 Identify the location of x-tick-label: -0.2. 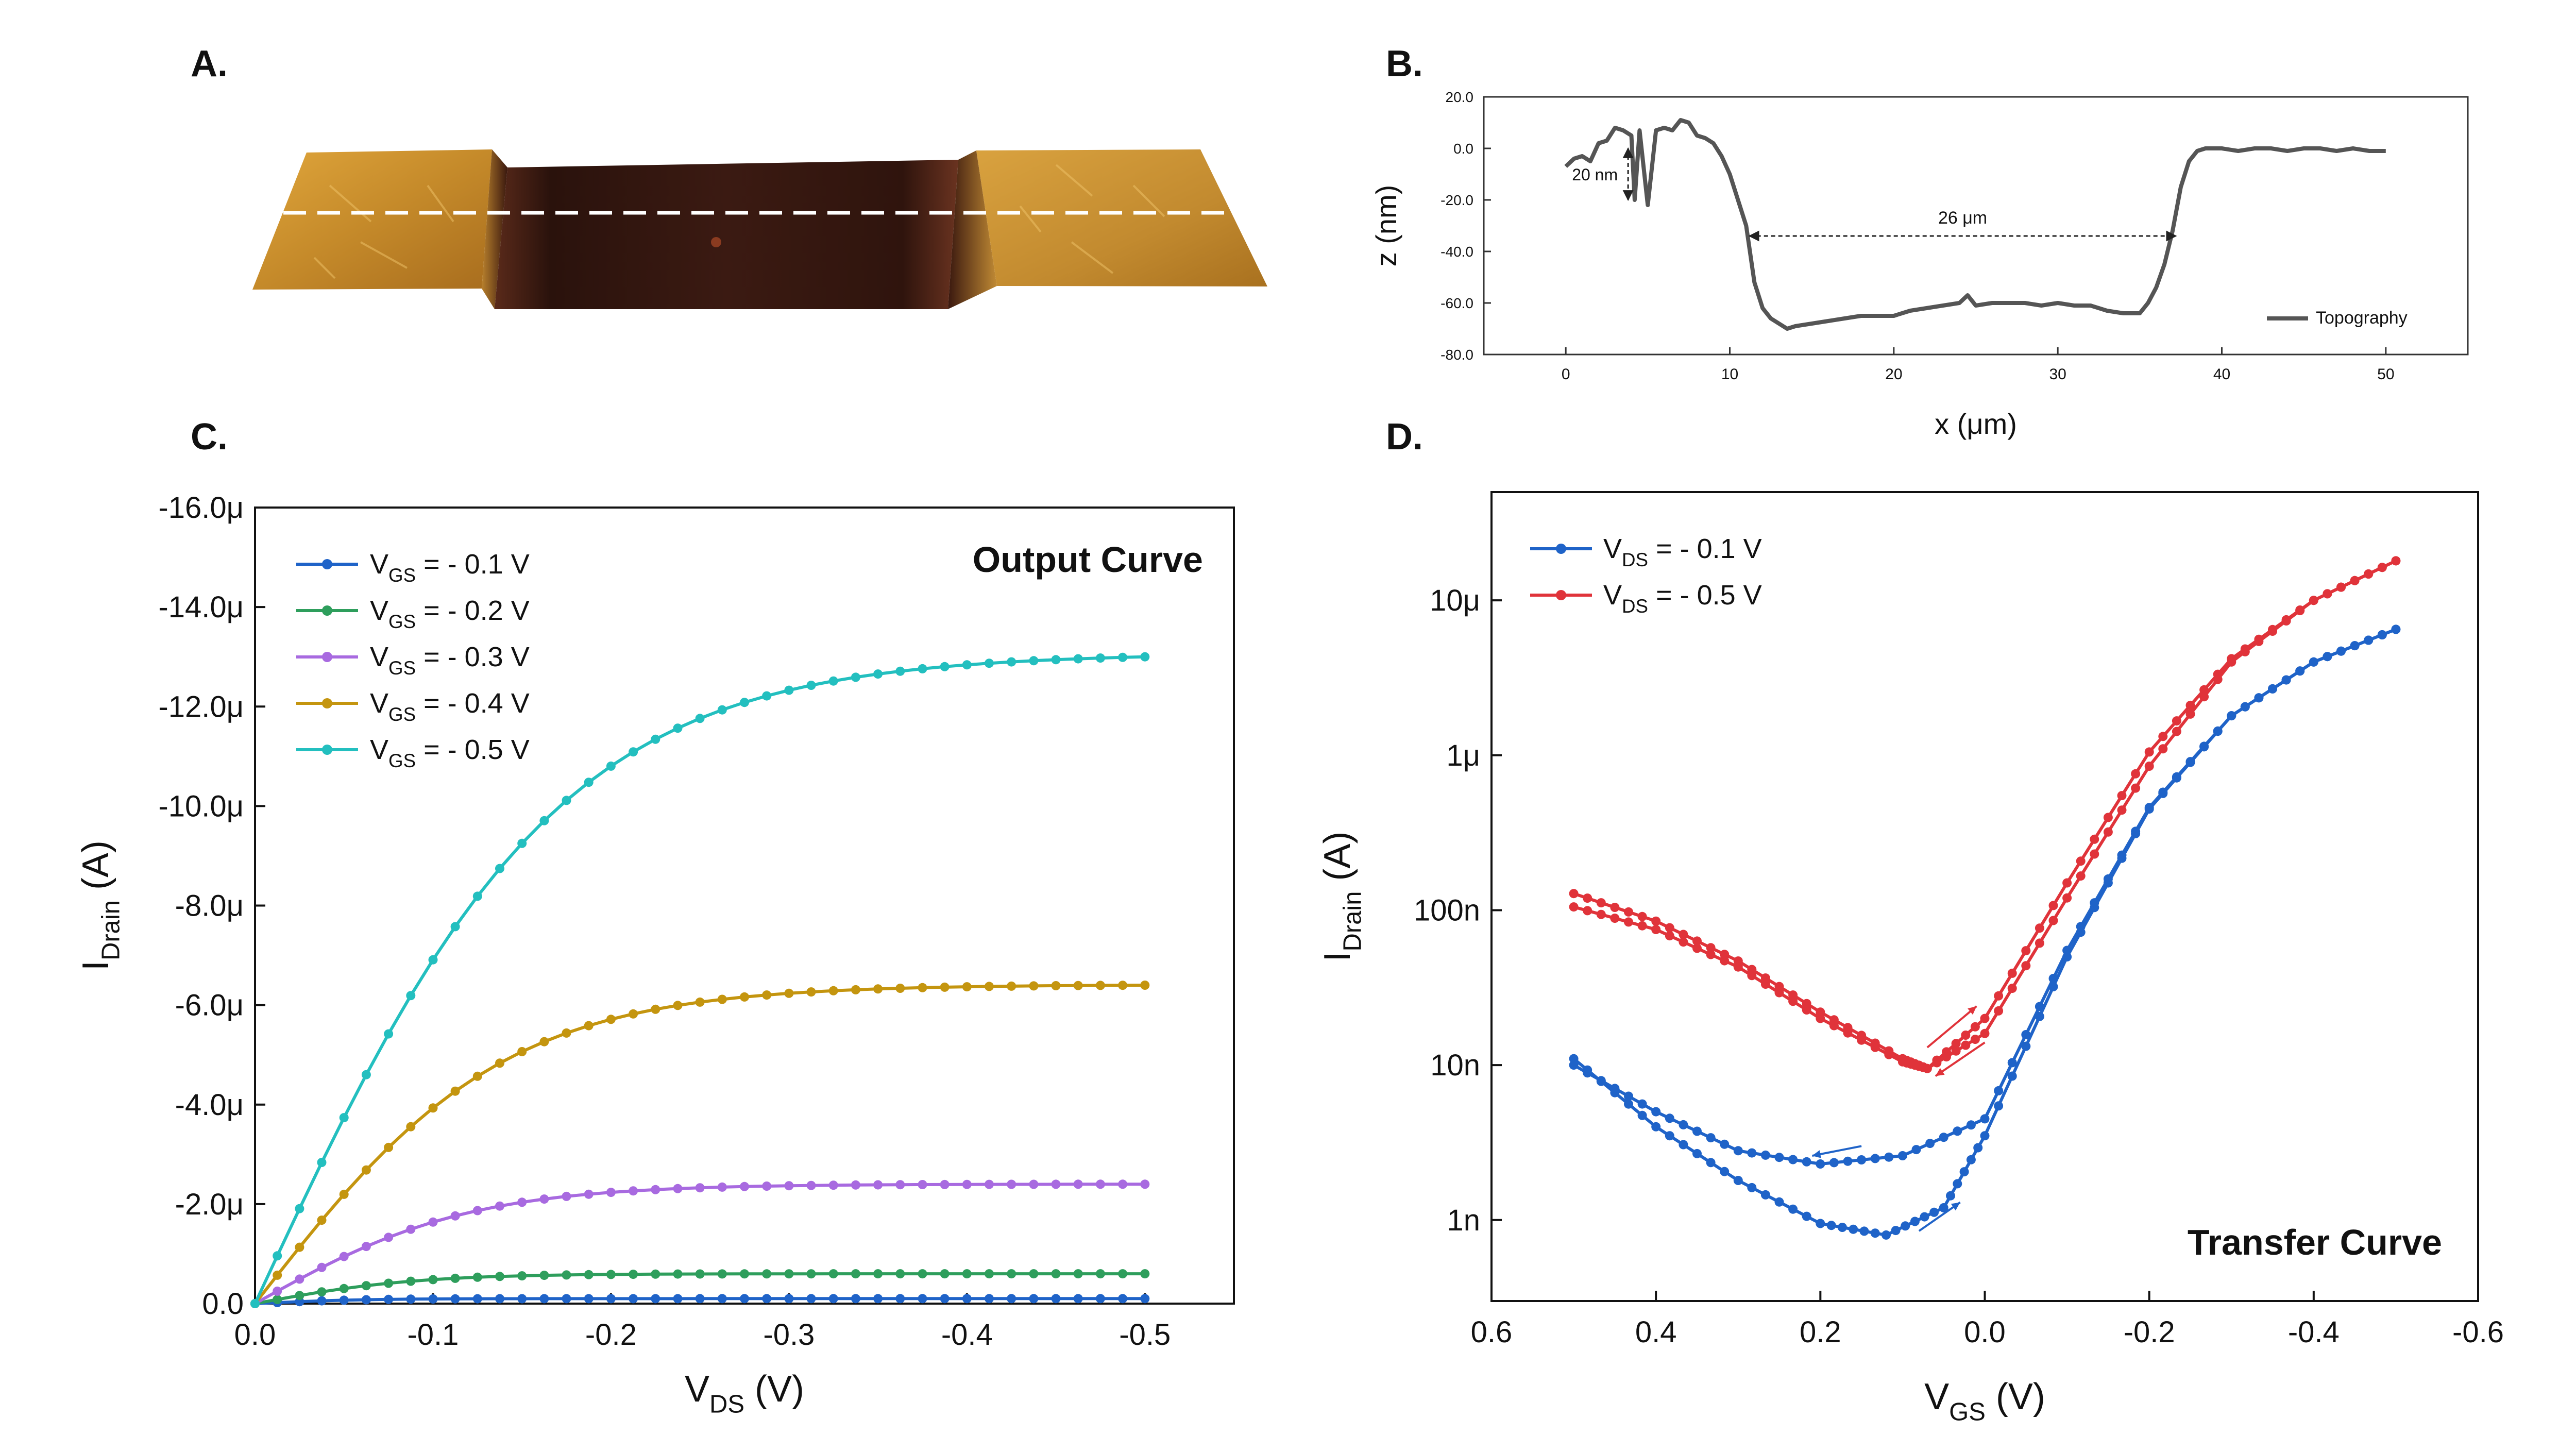
(2149, 1332).